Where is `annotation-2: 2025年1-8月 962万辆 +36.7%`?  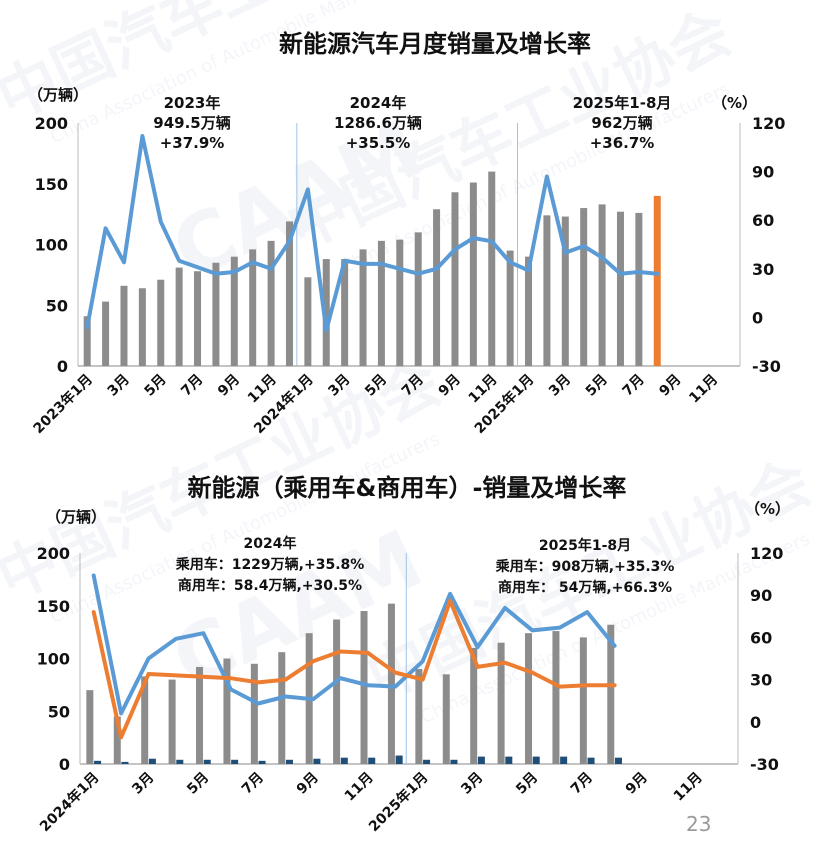
annotation-2: 2025年1-8月 962万辆 +36.7% is located at coordinates (622, 123).